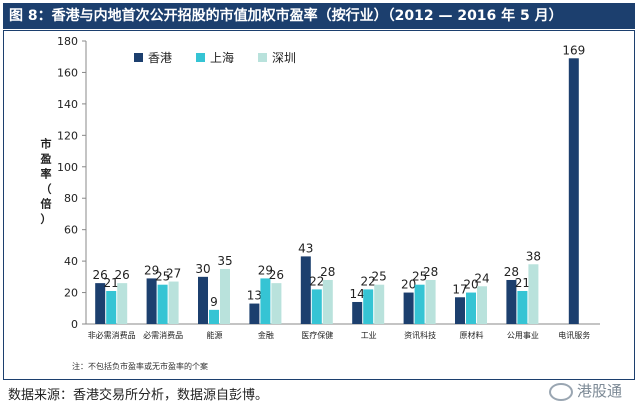 Image resolution: width=638 pixels, height=414 pixels. What do you see at coordinates (357, 294) in the screenshot?
I see `bar-data-label: 14` at bounding box center [357, 294].